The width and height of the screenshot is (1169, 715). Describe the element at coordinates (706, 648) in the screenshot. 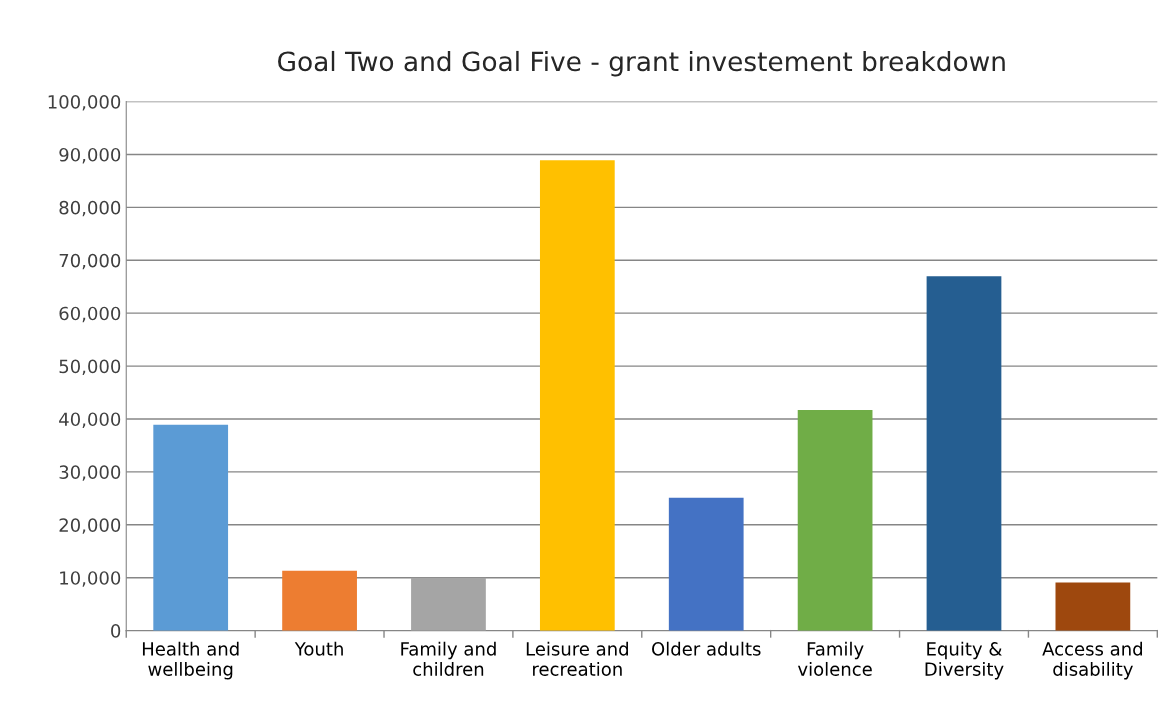

I see `x-tick-label: Older adults` at that location.